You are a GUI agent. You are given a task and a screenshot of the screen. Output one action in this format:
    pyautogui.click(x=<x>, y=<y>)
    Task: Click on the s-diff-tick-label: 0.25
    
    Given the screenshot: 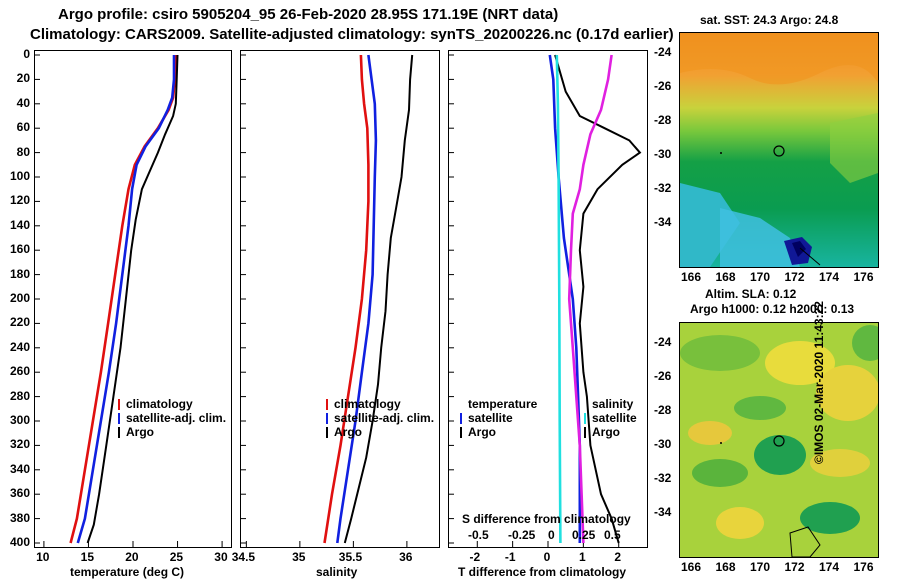 What is the action you would take?
    pyautogui.click(x=584, y=535)
    